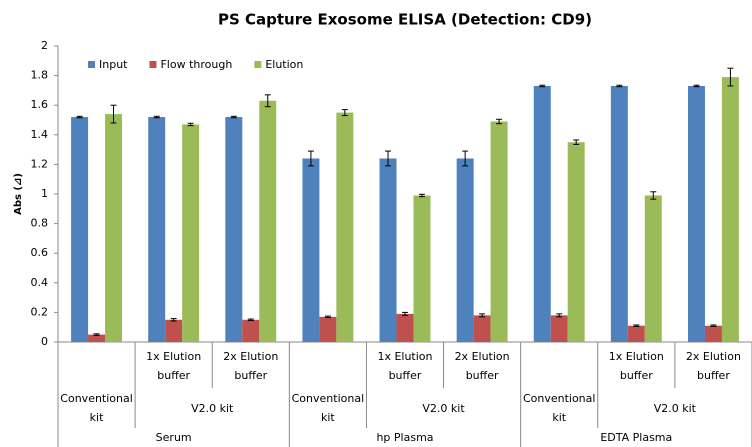 The height and width of the screenshot is (447, 752). What do you see at coordinates (44, 193) in the screenshot?
I see `y-tick-label: 1` at bounding box center [44, 193].